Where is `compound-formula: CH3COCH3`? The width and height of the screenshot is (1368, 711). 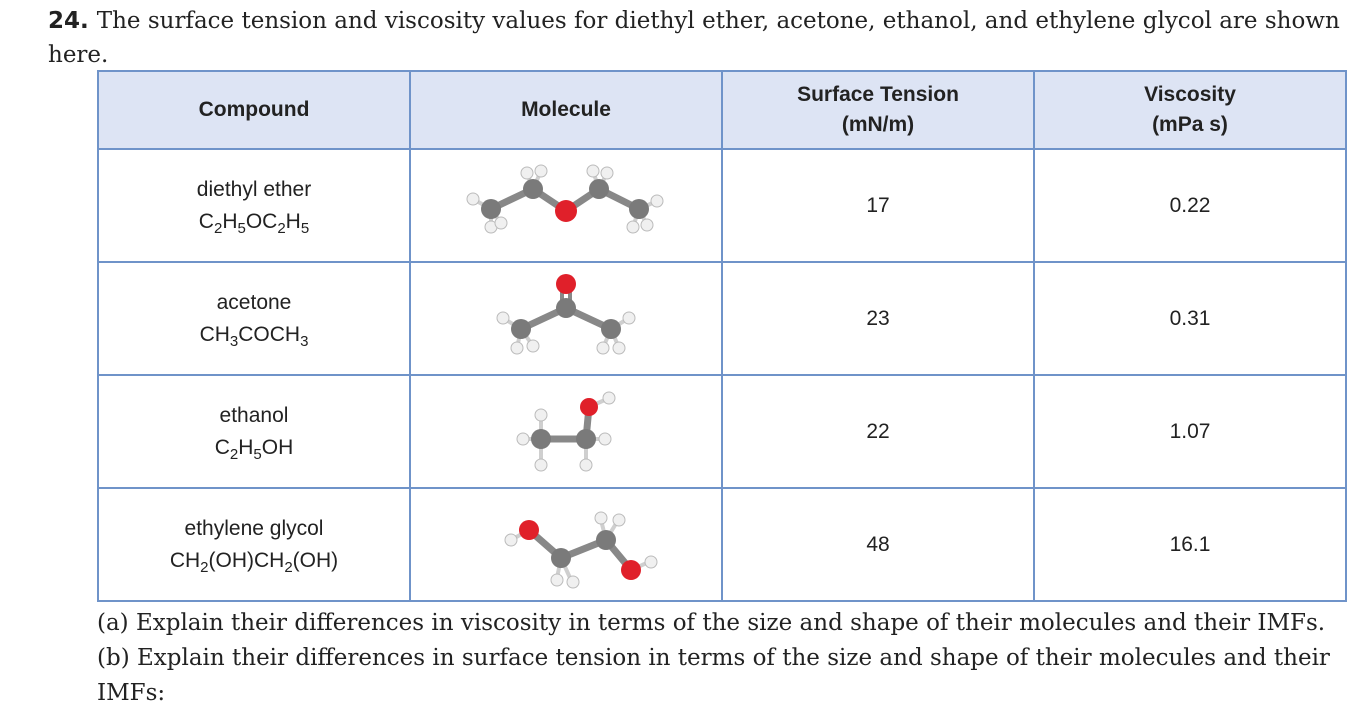
compound-formula: CH3COCH3 is located at coordinates (254, 336).